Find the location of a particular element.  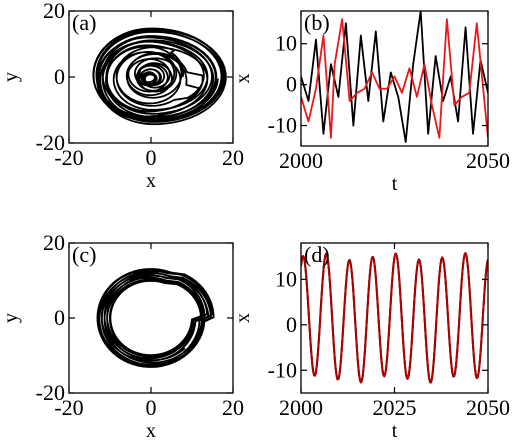

panel-label: (c) is located at coordinates (84, 254).